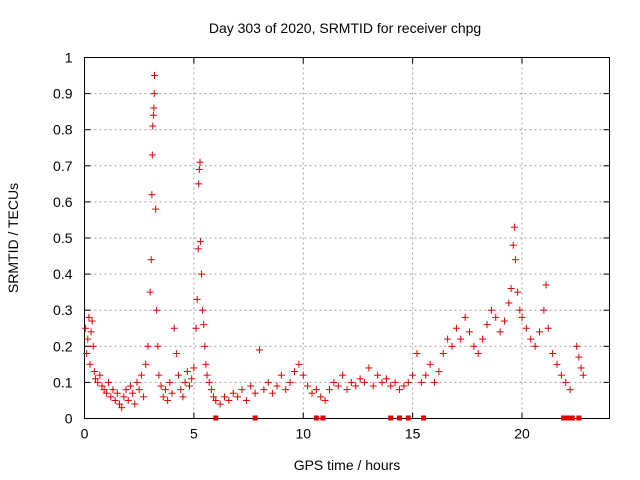 This screenshot has width=640, height=480. I want to click on y-tick-label: 1, so click(69, 58).